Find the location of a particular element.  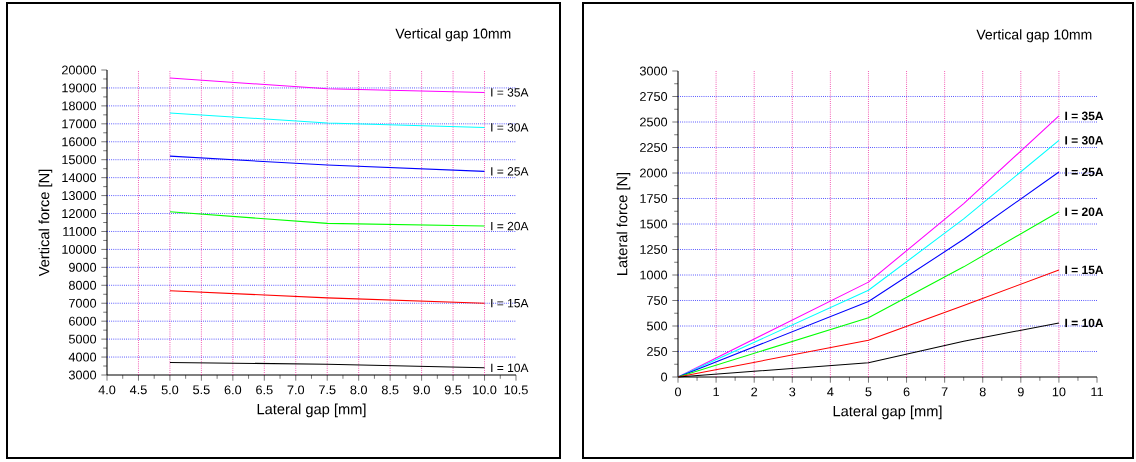

y-tick-label: 2250 is located at coordinates (654, 147).